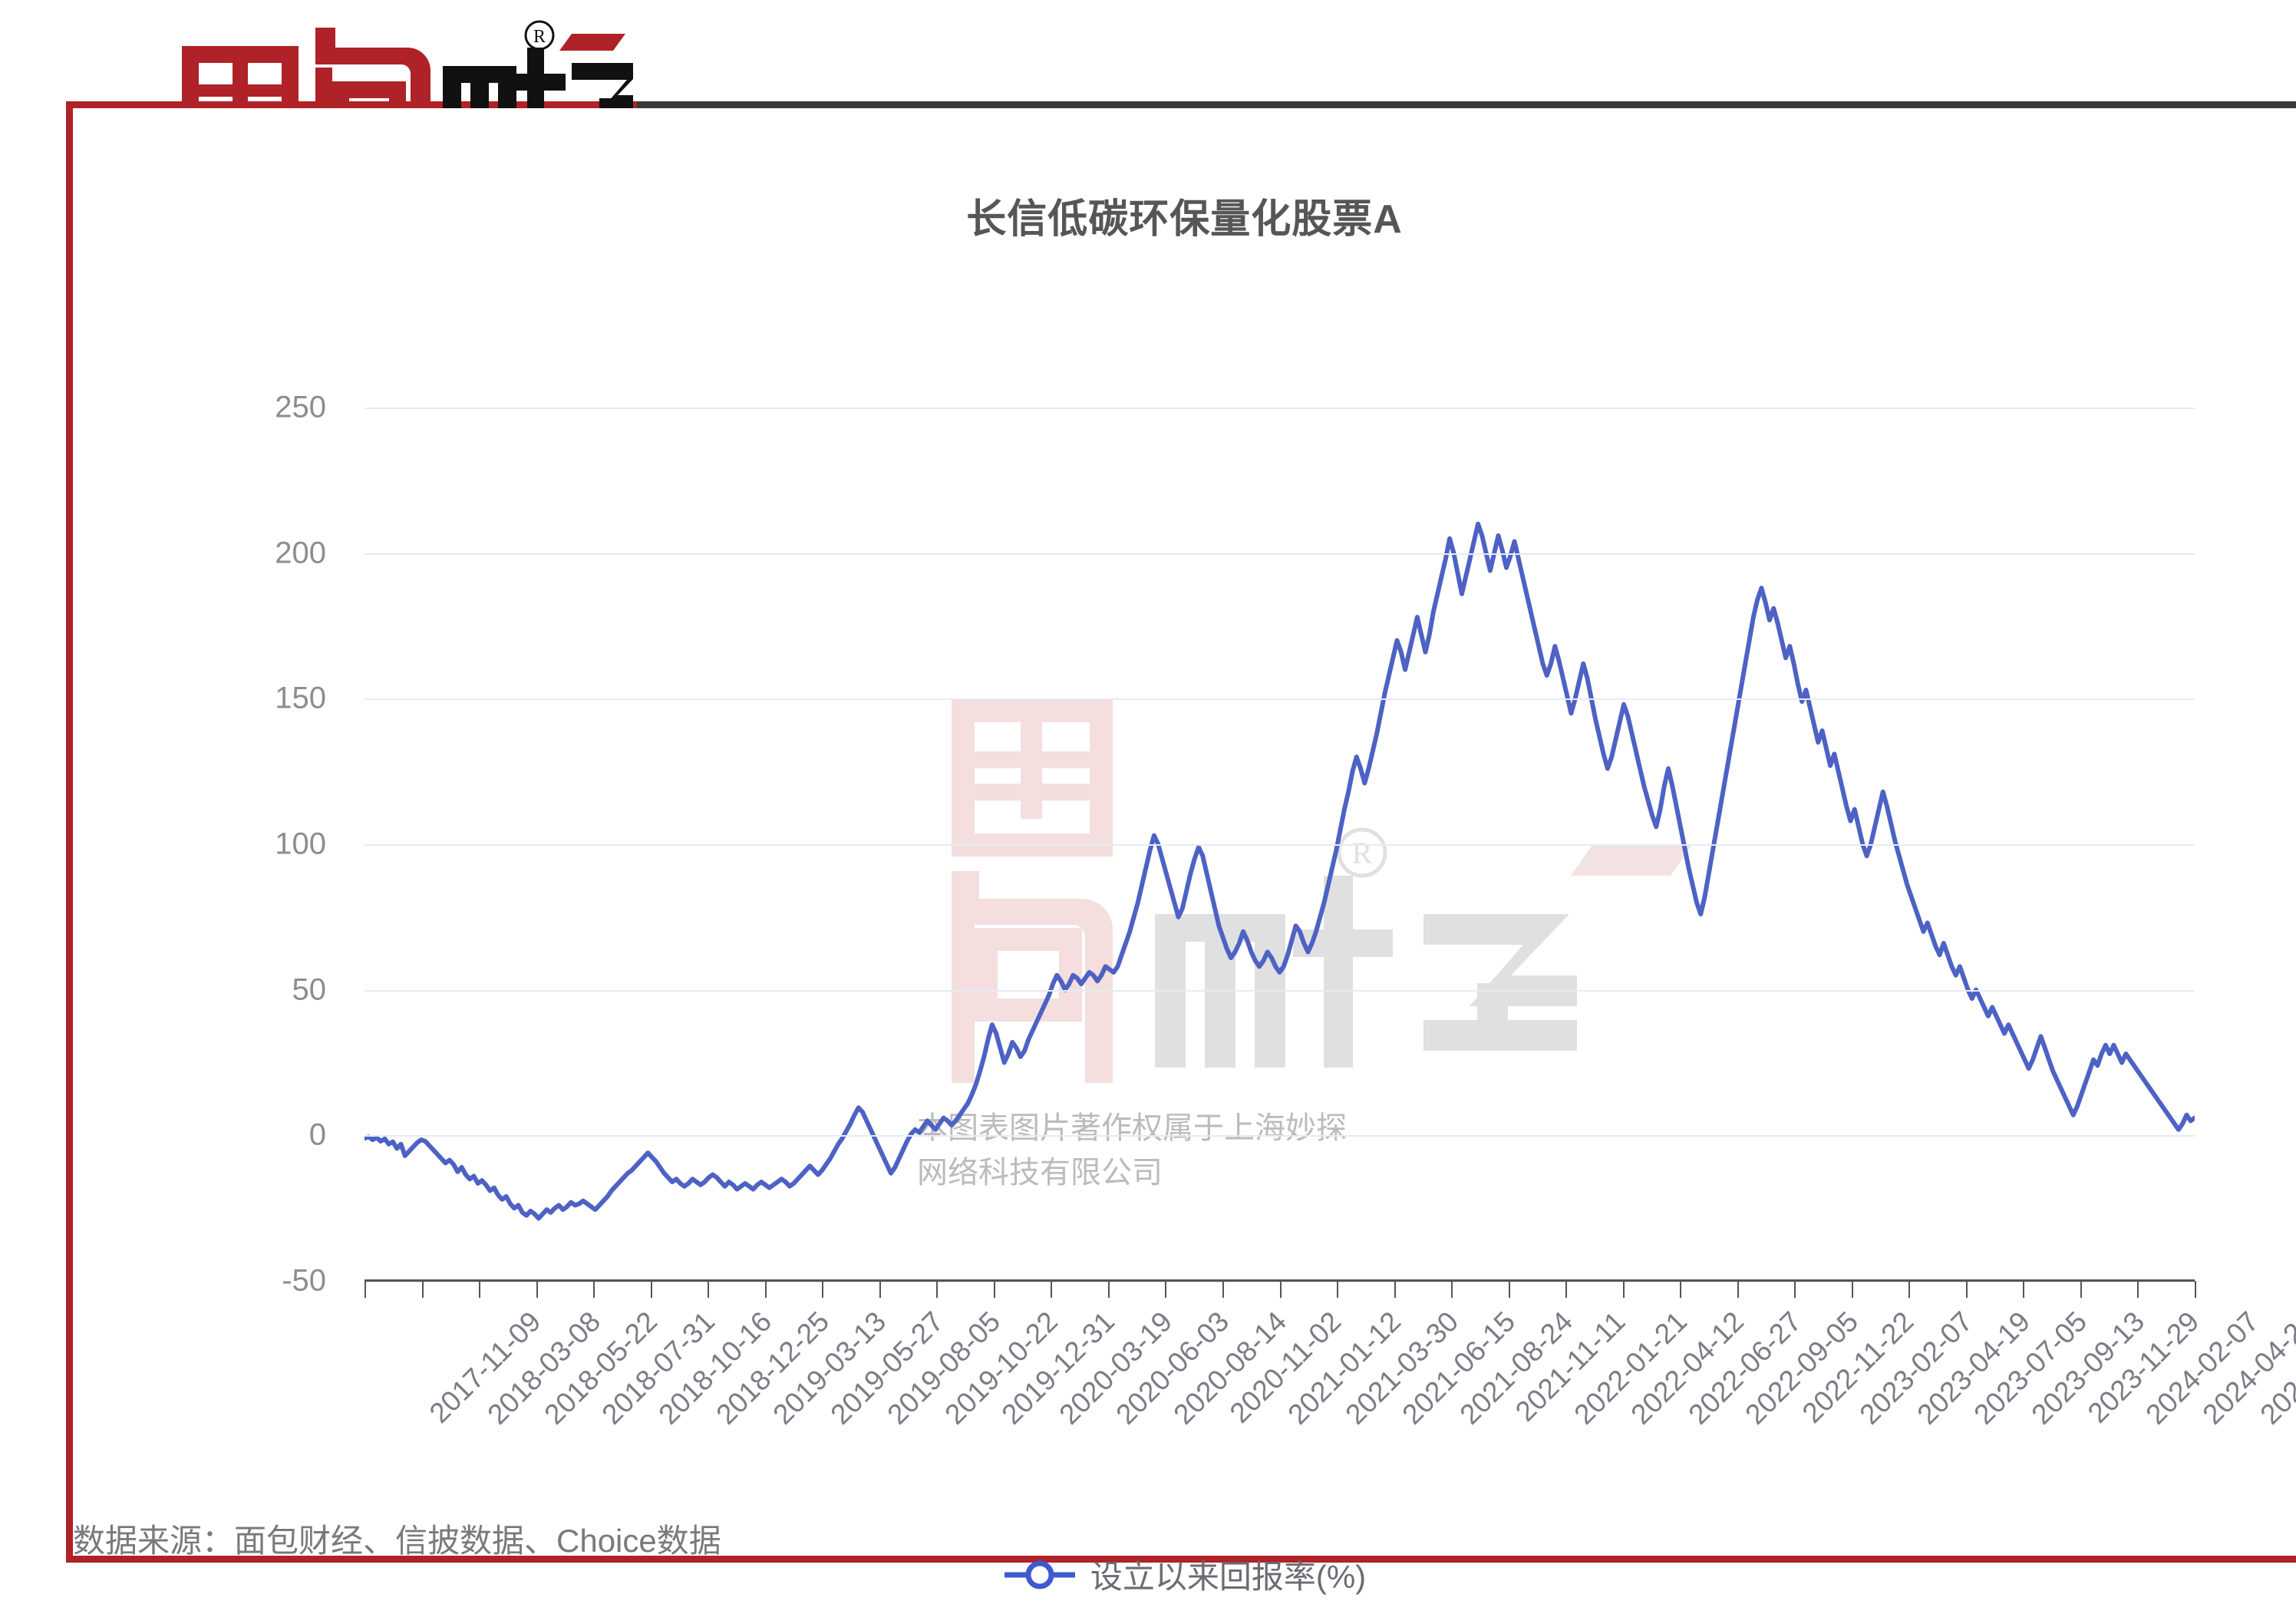 The height and width of the screenshot is (1624, 2296). Describe the element at coordinates (1184, 219) in the screenshot. I see `chart-title: 长信低碳环保量化股票A` at that location.